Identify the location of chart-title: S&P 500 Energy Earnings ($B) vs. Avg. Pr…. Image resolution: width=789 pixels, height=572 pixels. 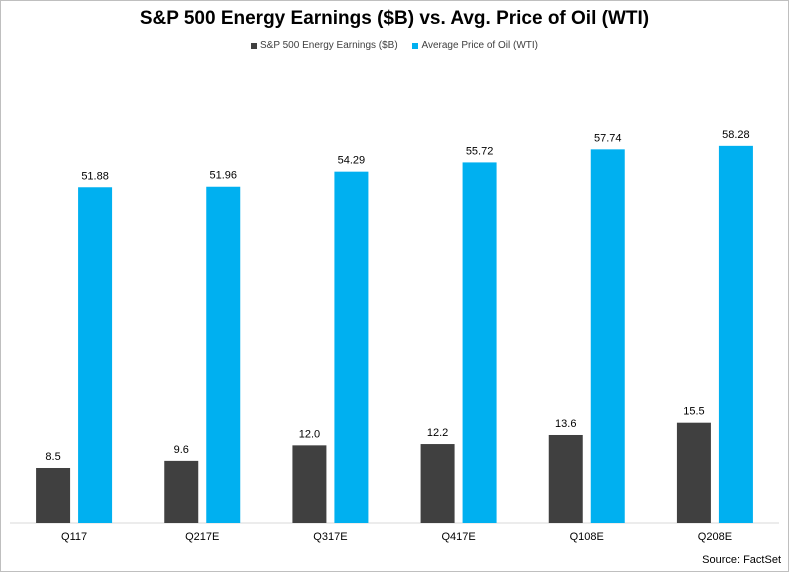
(394, 18).